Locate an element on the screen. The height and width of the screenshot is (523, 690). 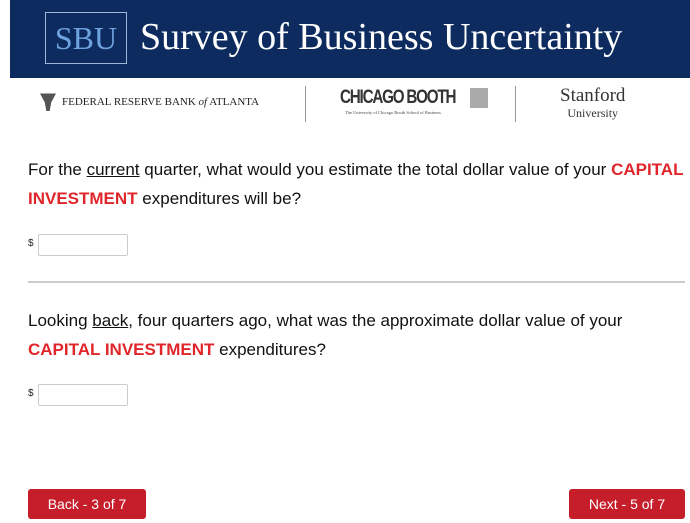
stanford-logo: Stanford University is located at coordinates (592, 104).